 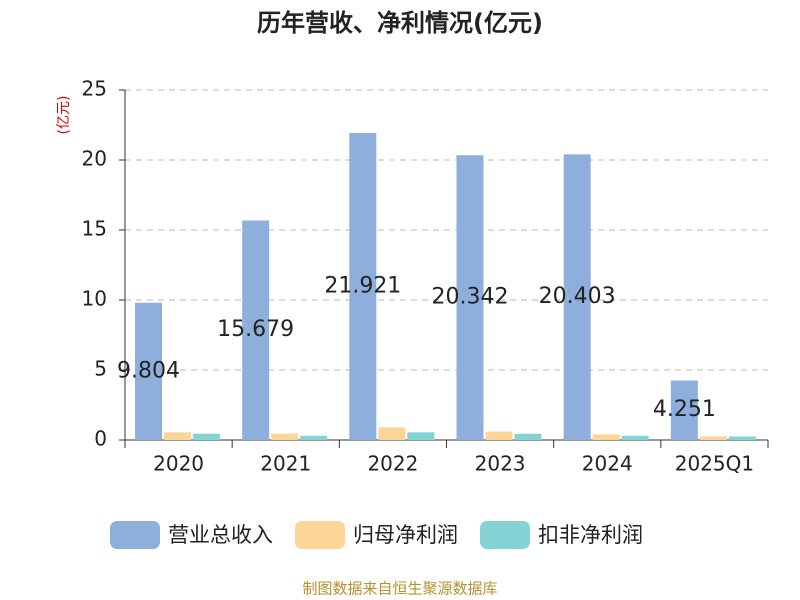 I want to click on value-label: 20.342, so click(x=470, y=297).